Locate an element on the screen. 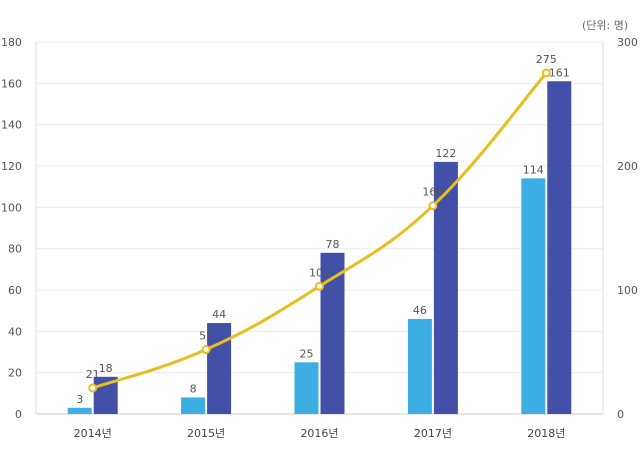  y-left-tick-label: 40 is located at coordinates (15, 331).